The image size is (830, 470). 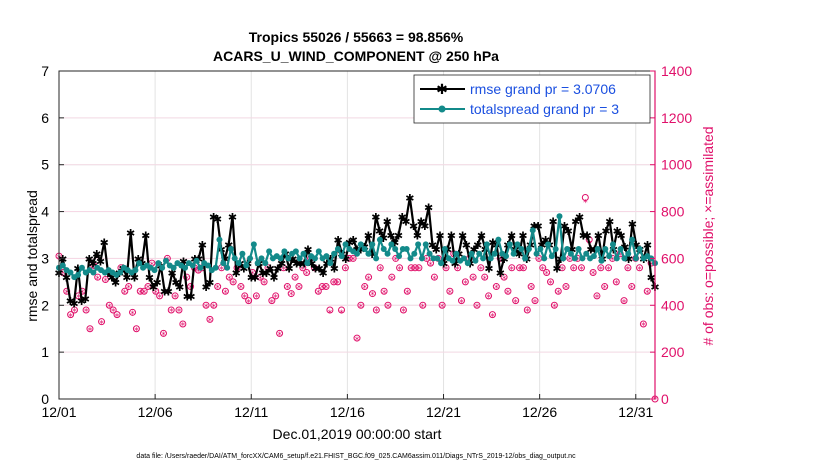 What do you see at coordinates (45, 212) in the screenshot?
I see `y-tick-label: 4` at bounding box center [45, 212].